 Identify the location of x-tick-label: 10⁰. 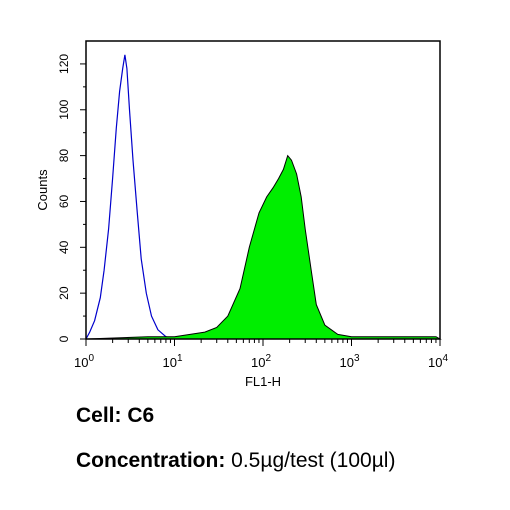
(84, 361).